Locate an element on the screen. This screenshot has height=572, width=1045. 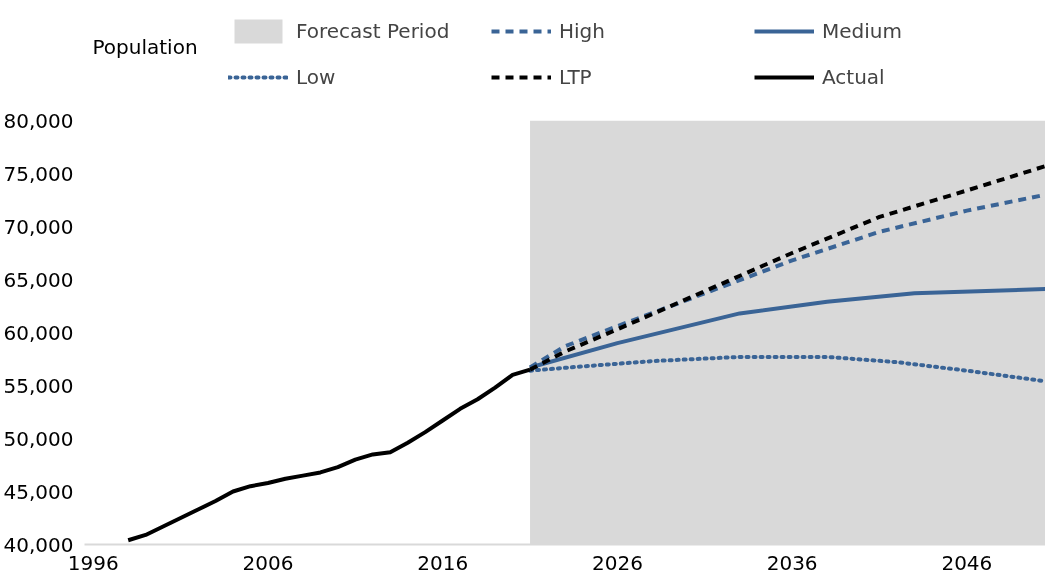
legend-label: LTP is located at coordinates (576, 77).